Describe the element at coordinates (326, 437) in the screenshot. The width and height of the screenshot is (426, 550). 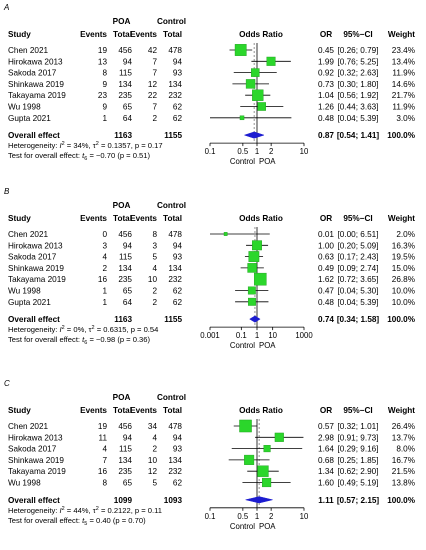
I see `odds-ratio-value: 2.98` at that location.